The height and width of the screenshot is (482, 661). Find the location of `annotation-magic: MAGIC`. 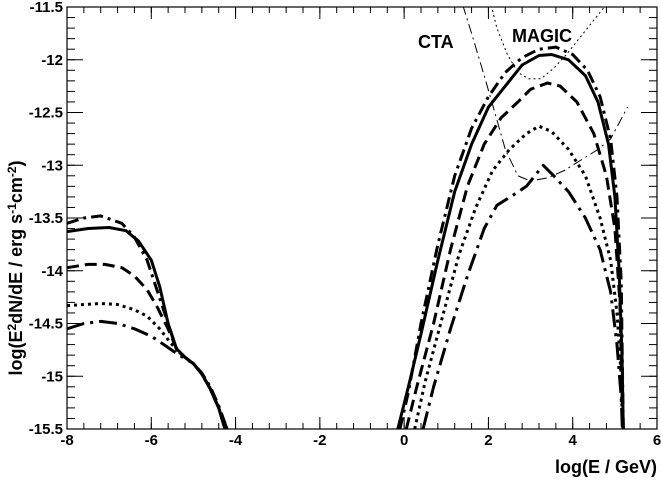

annotation-magic: MAGIC is located at coordinates (542, 36).